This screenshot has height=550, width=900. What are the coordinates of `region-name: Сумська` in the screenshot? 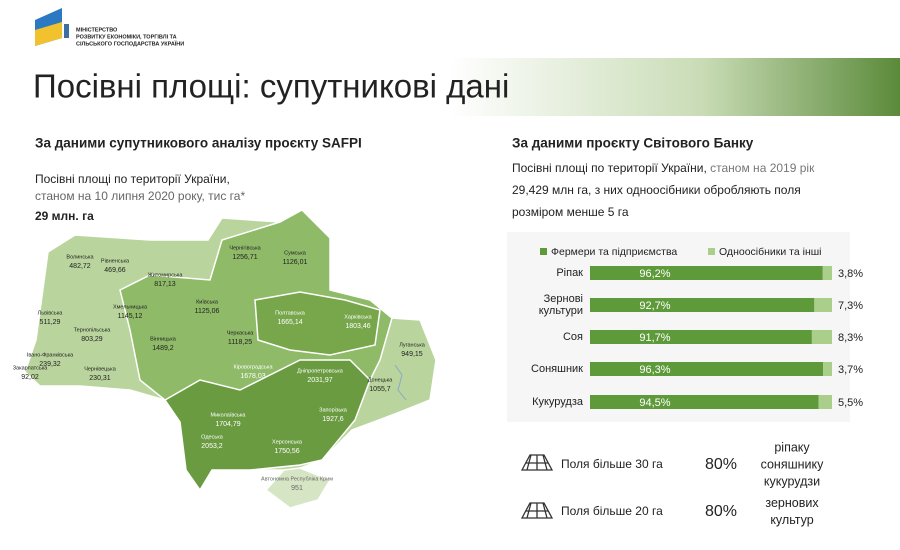 It's located at (295, 253).